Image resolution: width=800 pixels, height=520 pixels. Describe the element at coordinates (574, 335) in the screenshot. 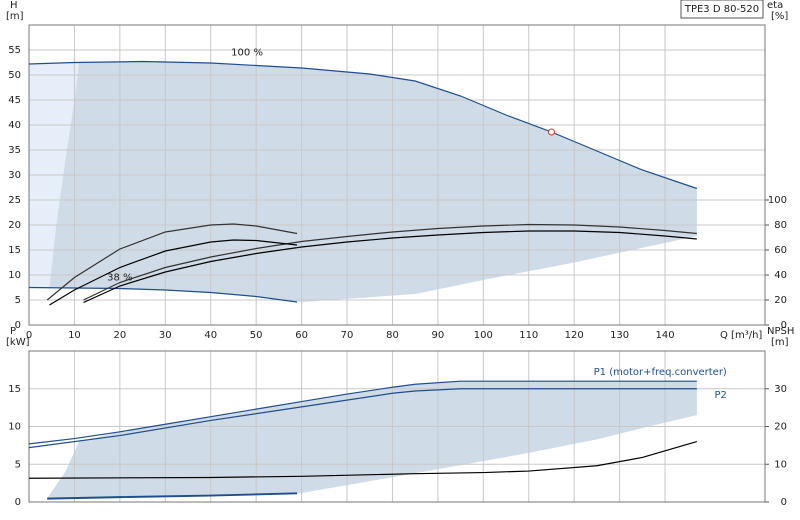

I see `x-tick-label: 120` at that location.